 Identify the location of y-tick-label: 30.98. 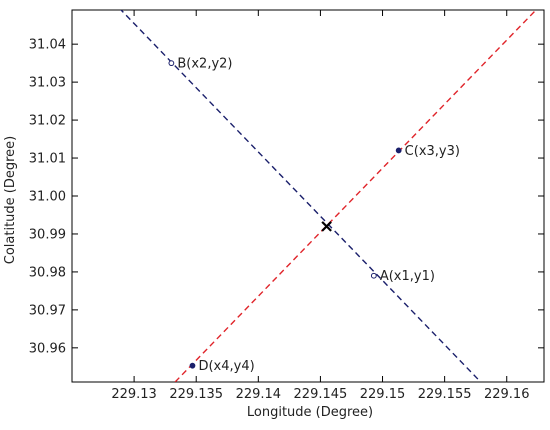
(47, 272).